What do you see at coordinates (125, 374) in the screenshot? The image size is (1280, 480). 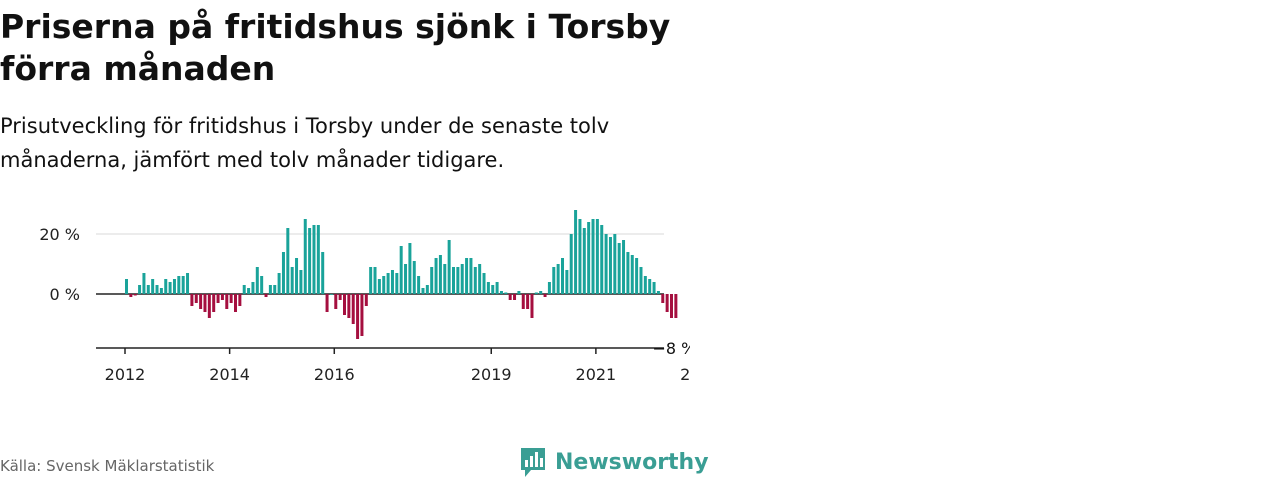 I see `x-tick-label: 2012` at bounding box center [125, 374].